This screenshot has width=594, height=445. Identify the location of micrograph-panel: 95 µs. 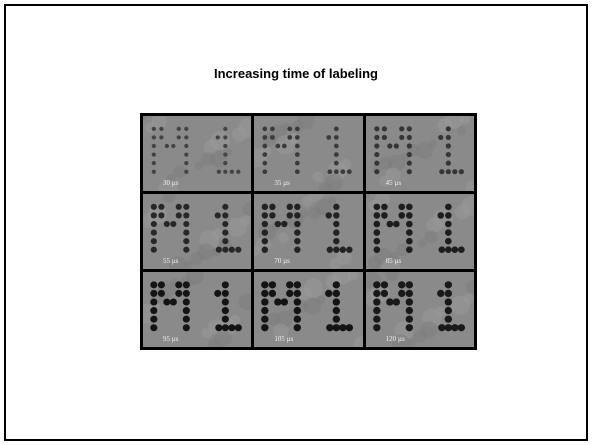
(197, 309).